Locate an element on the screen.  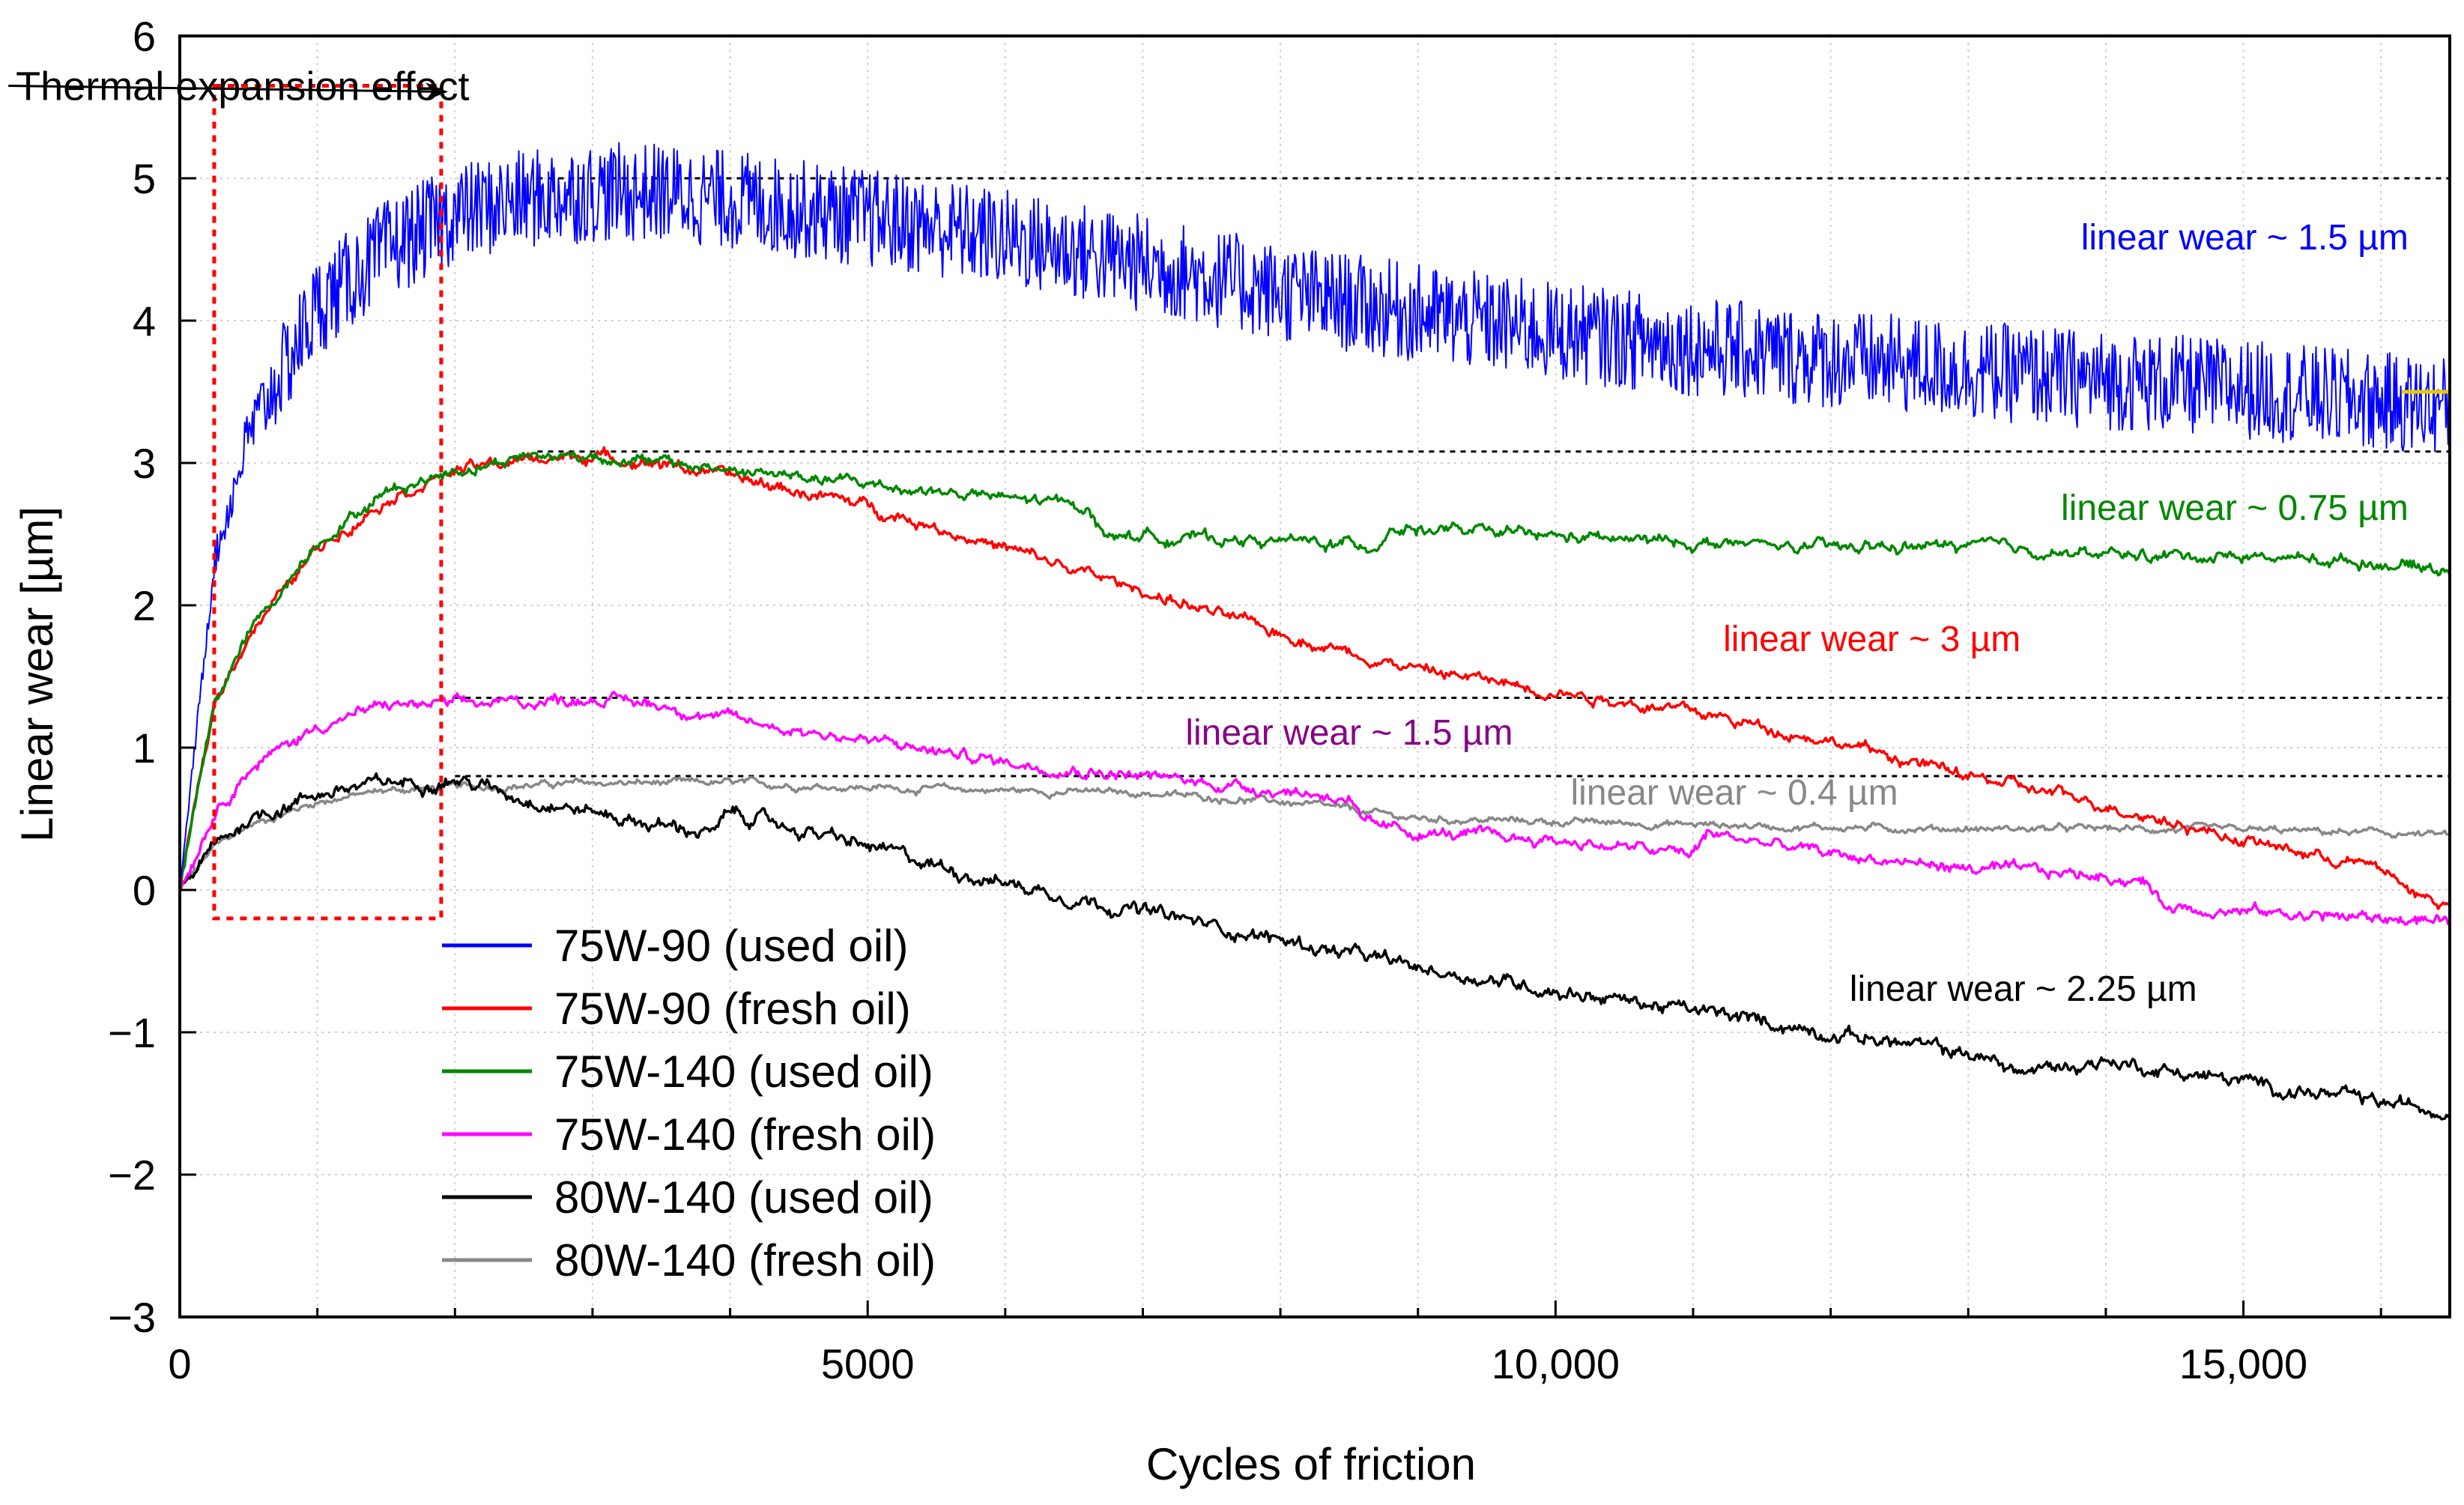
y-tick-label: 0 is located at coordinates (144, 890).